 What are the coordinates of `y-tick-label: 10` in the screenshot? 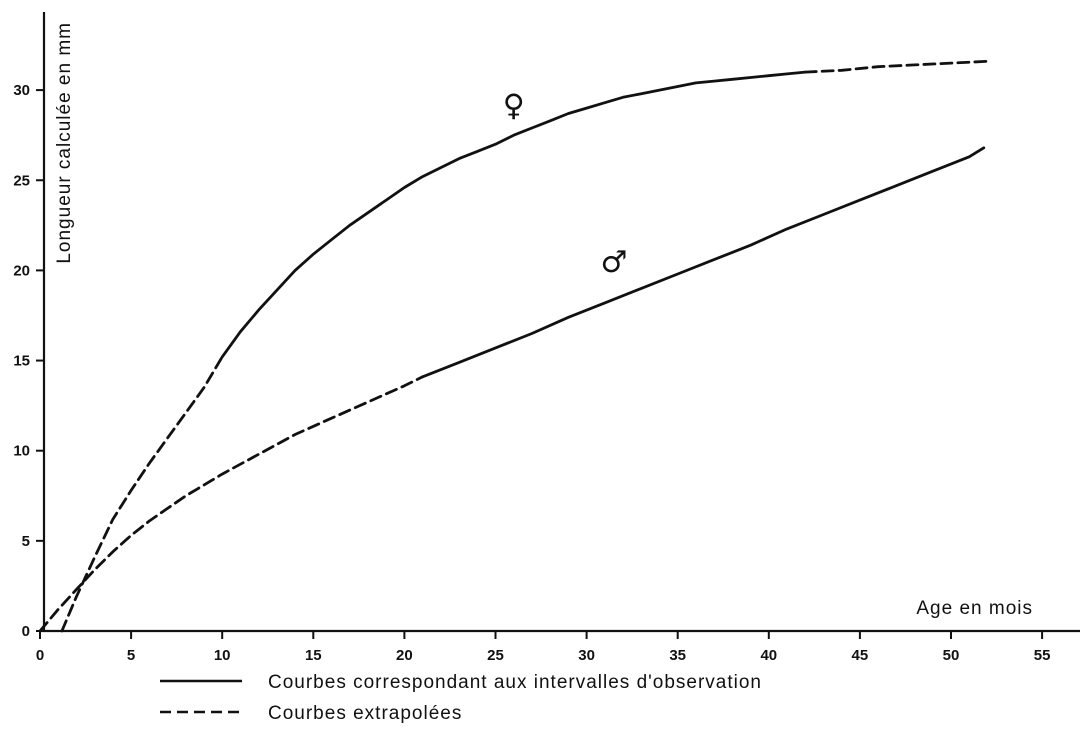 It's located at (21, 451).